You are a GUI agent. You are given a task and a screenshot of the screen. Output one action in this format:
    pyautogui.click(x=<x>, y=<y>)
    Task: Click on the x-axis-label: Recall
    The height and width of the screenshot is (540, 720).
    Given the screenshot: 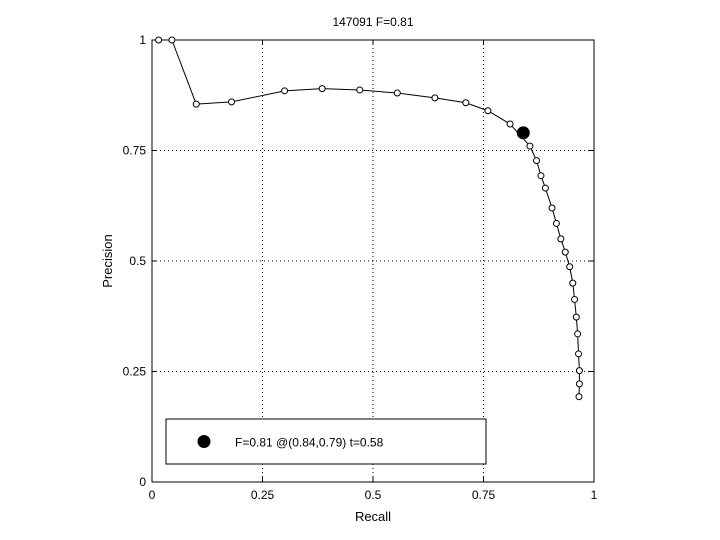 What is the action you would take?
    pyautogui.click(x=373, y=516)
    